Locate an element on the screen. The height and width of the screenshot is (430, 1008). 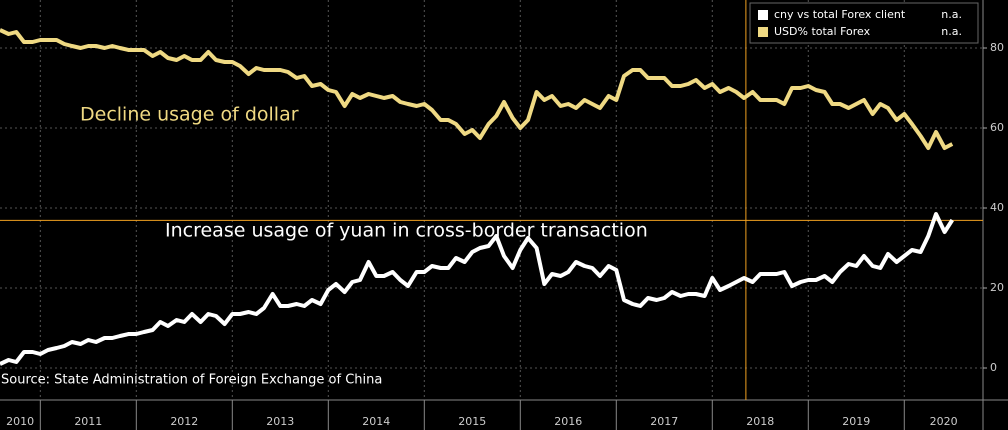
y-tick-label: 40 is located at coordinates (997, 207).